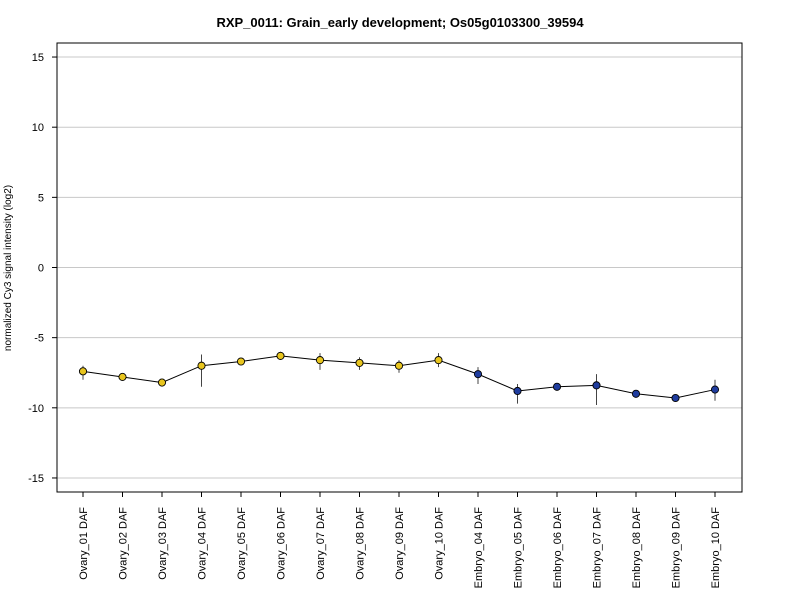 The image size is (800, 600). Describe the element at coordinates (400, 543) in the screenshot. I see `x-tick-label-8: Ovary_09 DAF` at that location.